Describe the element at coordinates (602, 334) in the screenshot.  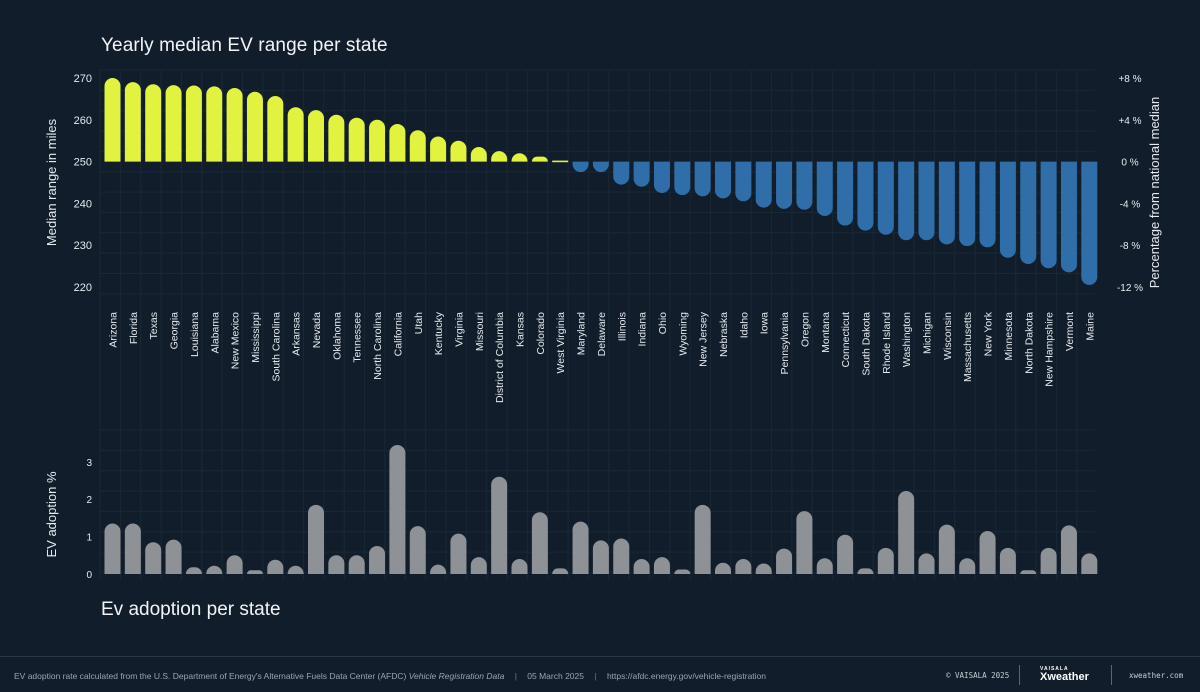
I see `state-label: Delaware` at that location.